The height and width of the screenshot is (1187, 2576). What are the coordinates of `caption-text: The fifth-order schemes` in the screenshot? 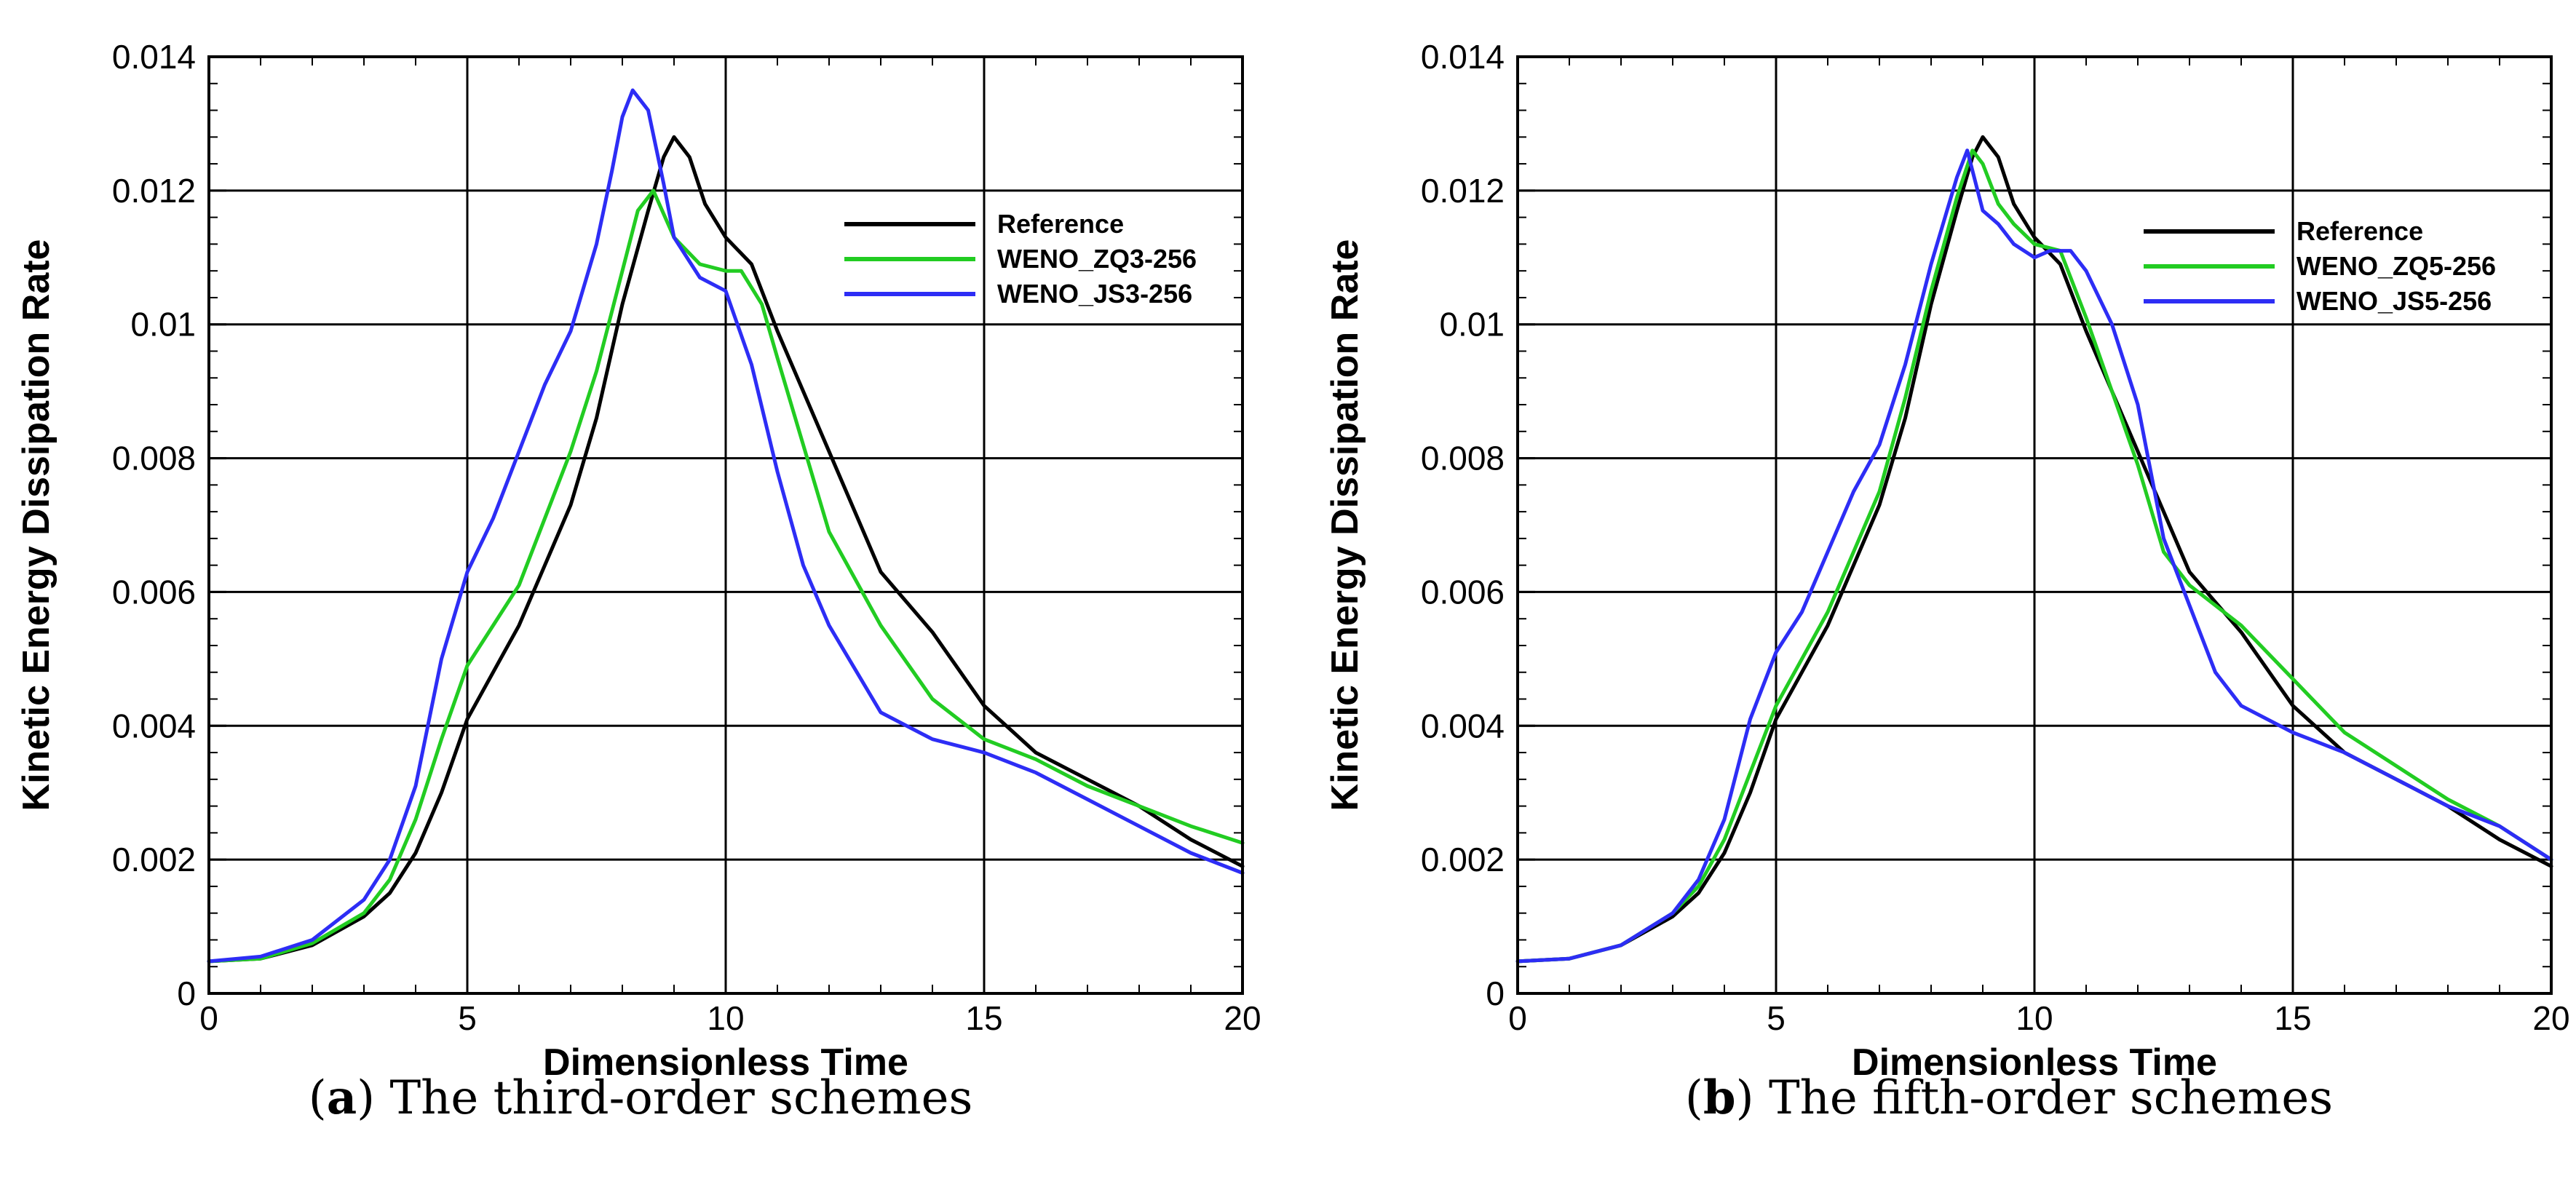 It's located at (2051, 1098).